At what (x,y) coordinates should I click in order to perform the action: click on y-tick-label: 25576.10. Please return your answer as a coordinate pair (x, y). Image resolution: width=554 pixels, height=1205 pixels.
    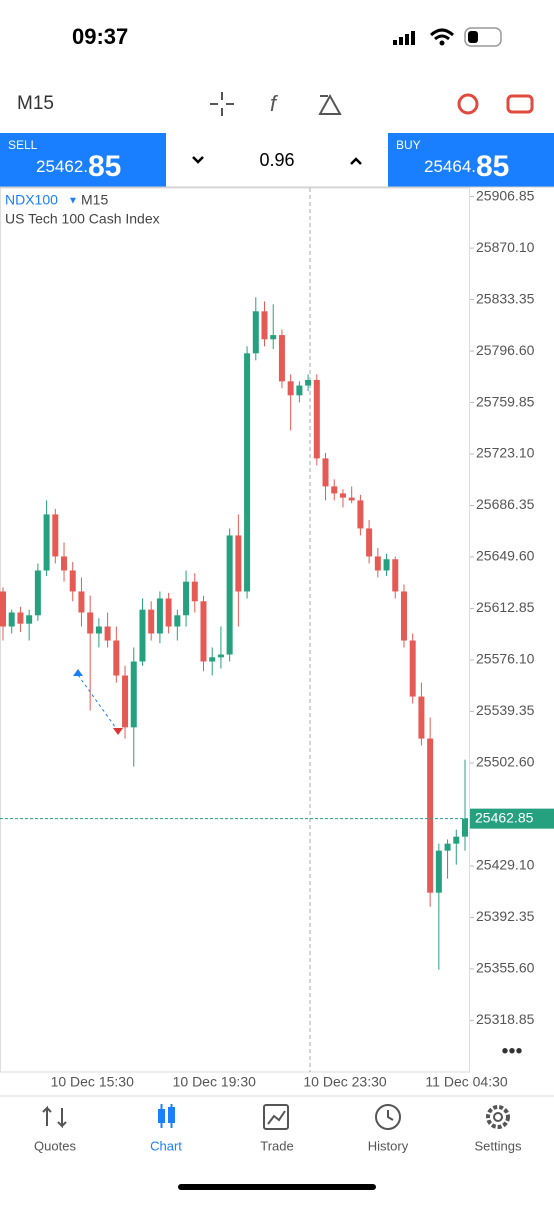
    Looking at the image, I should click on (505, 659).